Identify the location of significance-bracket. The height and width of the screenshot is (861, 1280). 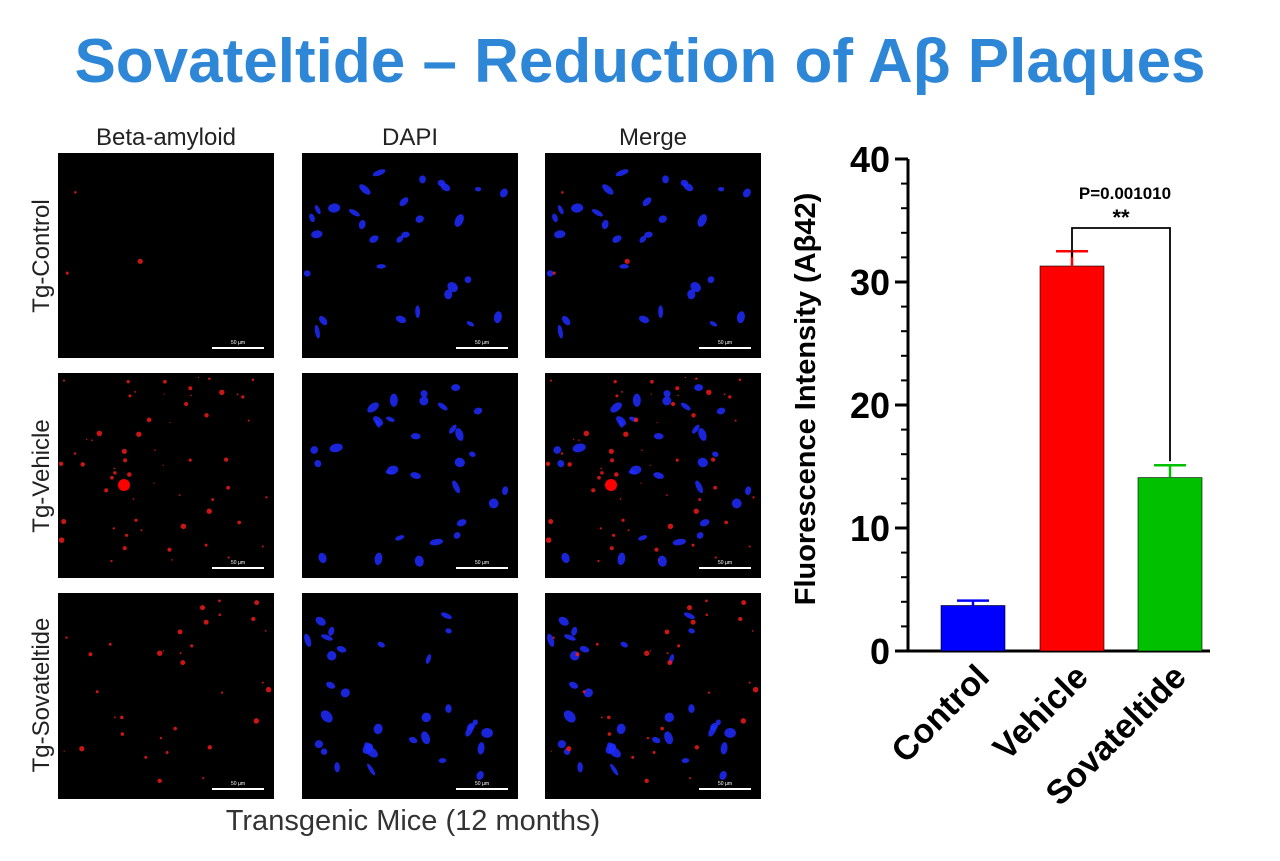
(1121, 344).